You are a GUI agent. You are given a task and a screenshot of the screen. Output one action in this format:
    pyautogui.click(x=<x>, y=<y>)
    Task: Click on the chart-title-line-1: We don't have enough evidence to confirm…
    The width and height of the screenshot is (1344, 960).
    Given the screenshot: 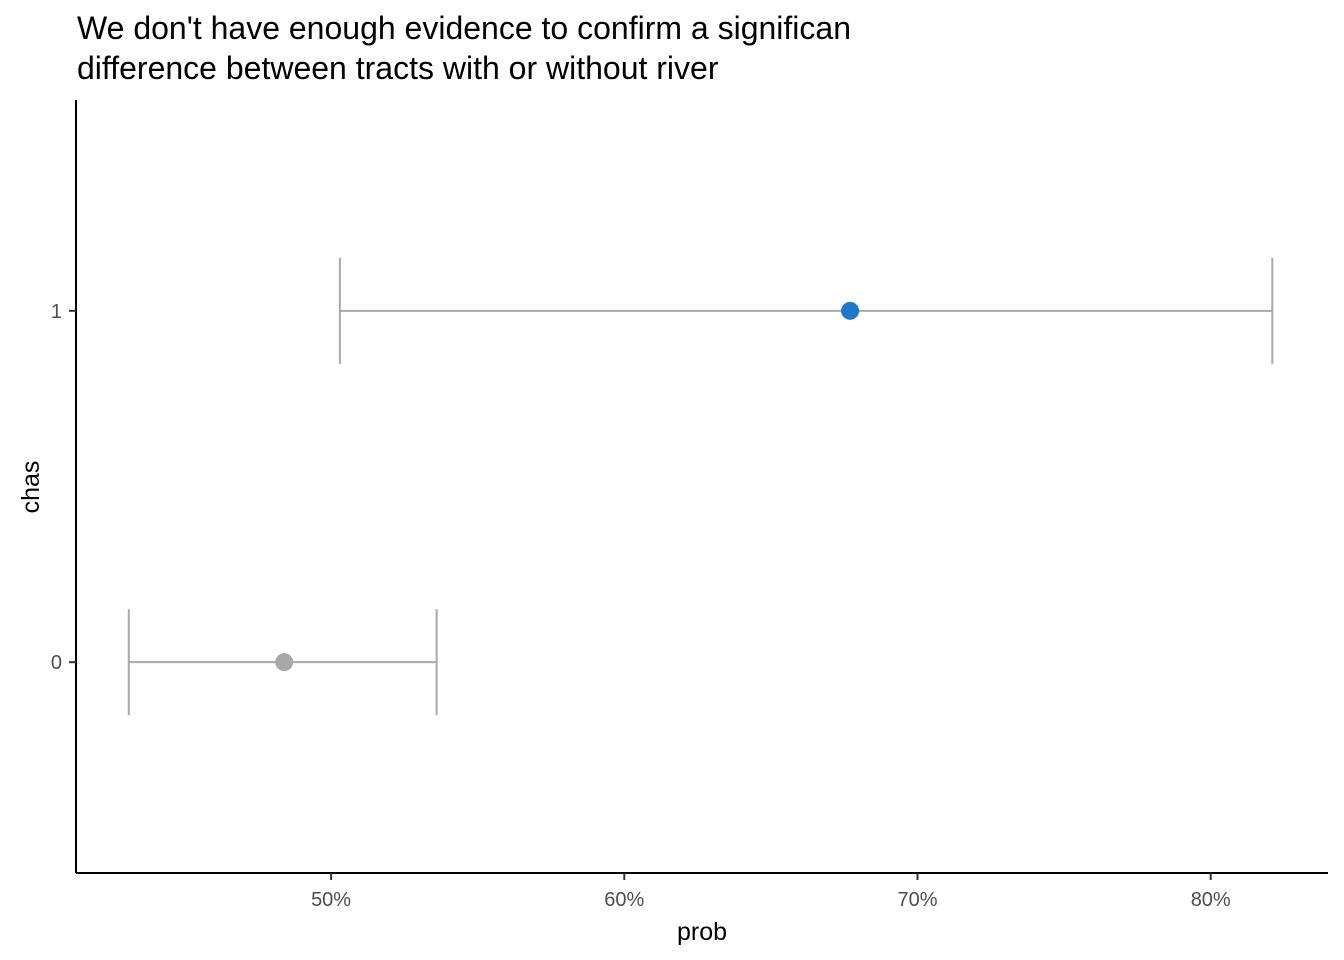 What is the action you would take?
    pyautogui.click(x=464, y=28)
    